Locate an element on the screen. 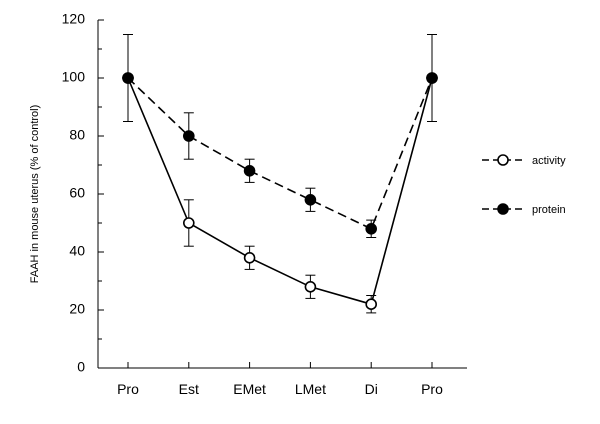 The image size is (600, 424). y-tick-label: 100 is located at coordinates (74, 77).